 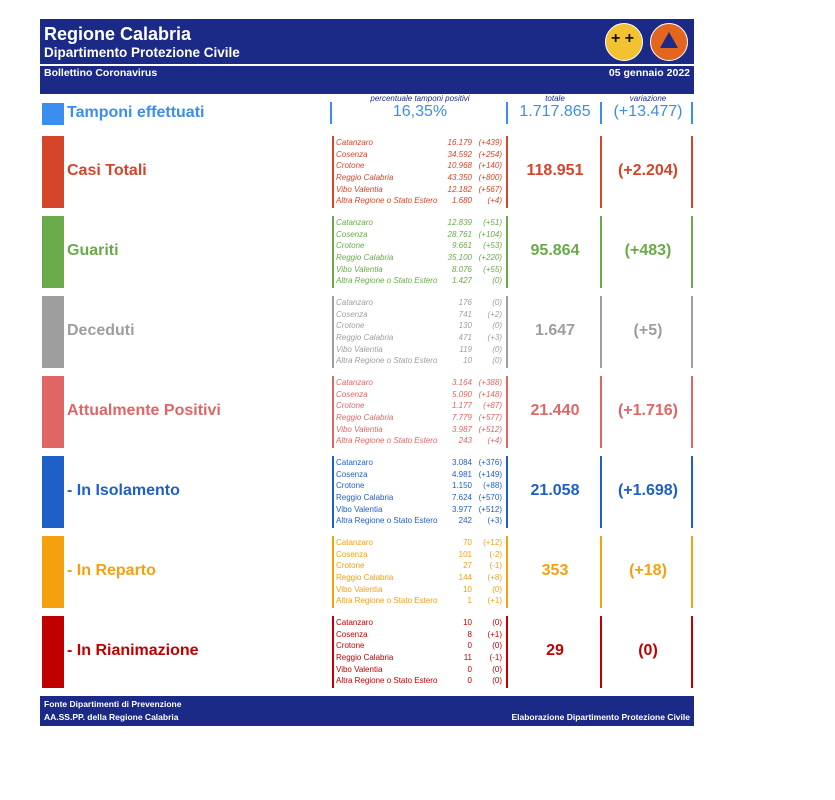 I want to click on province-row: Crotone 1.177 (+87), so click(x=421, y=407).